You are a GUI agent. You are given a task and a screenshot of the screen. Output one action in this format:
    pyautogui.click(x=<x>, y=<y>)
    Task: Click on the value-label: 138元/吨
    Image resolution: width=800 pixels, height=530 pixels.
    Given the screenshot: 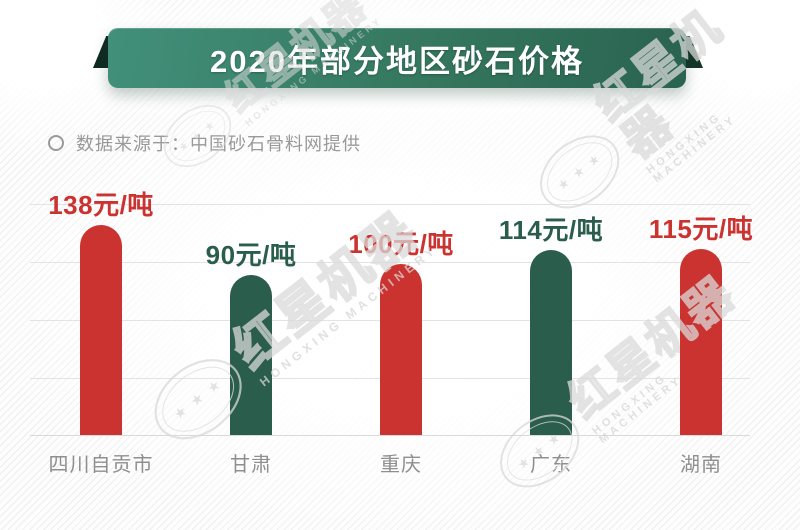 What is the action you would take?
    pyautogui.click(x=101, y=205)
    